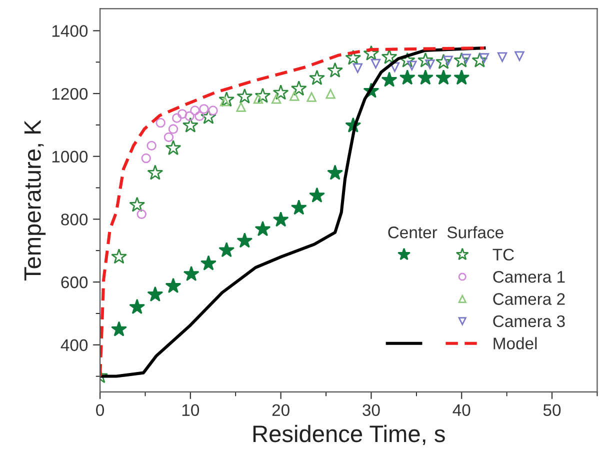 This screenshot has height=459, width=599. Describe the element at coordinates (74, 282) in the screenshot. I see `y-tick-label: 600` at that location.